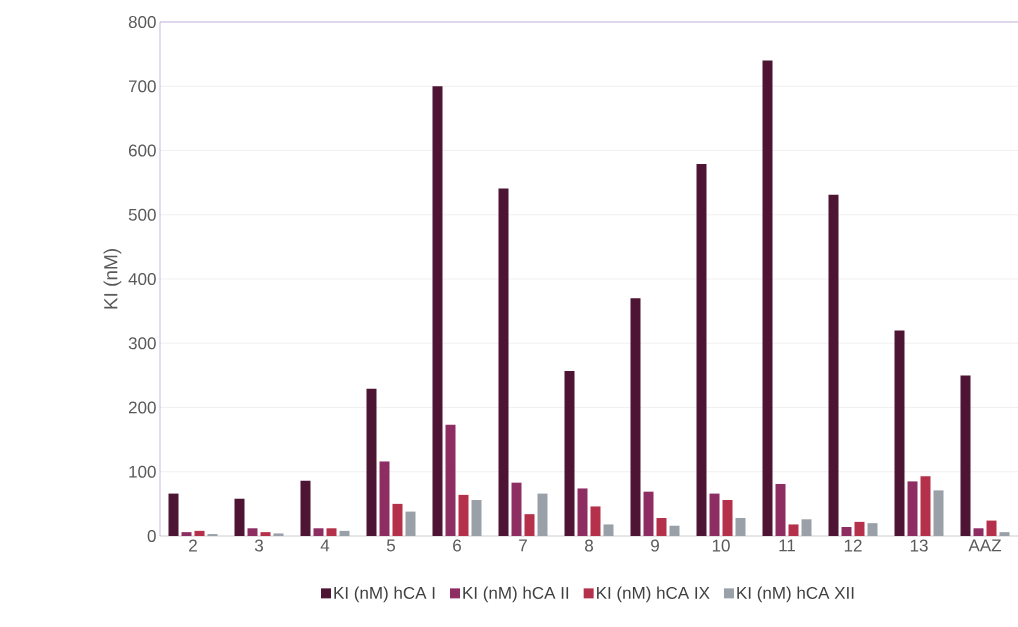  Describe the element at coordinates (142, 471) in the screenshot. I see `y-tick-label: 100` at that location.